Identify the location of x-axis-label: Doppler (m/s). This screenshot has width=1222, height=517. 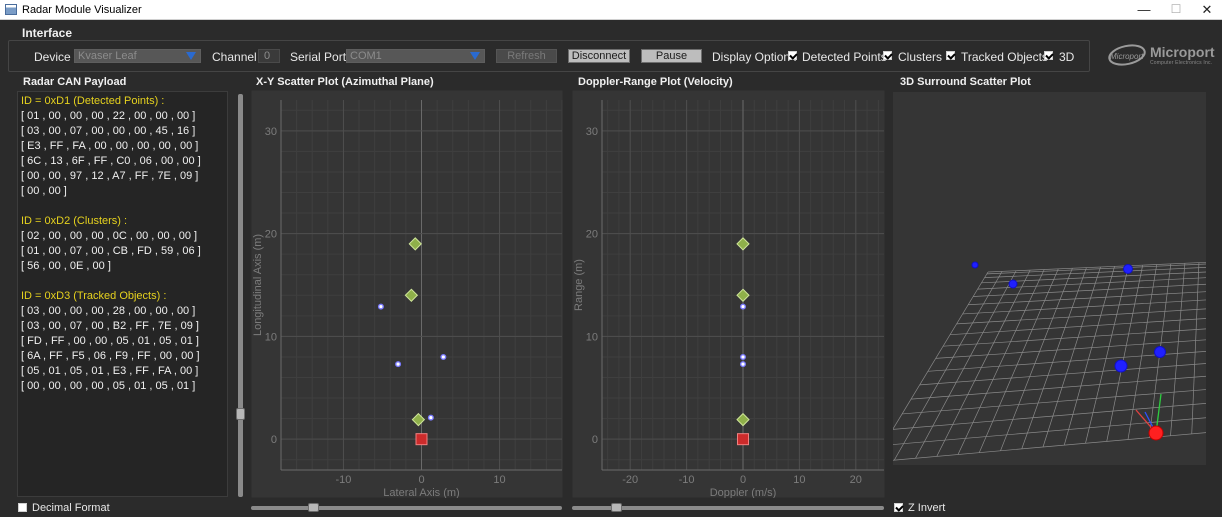
(743, 492).